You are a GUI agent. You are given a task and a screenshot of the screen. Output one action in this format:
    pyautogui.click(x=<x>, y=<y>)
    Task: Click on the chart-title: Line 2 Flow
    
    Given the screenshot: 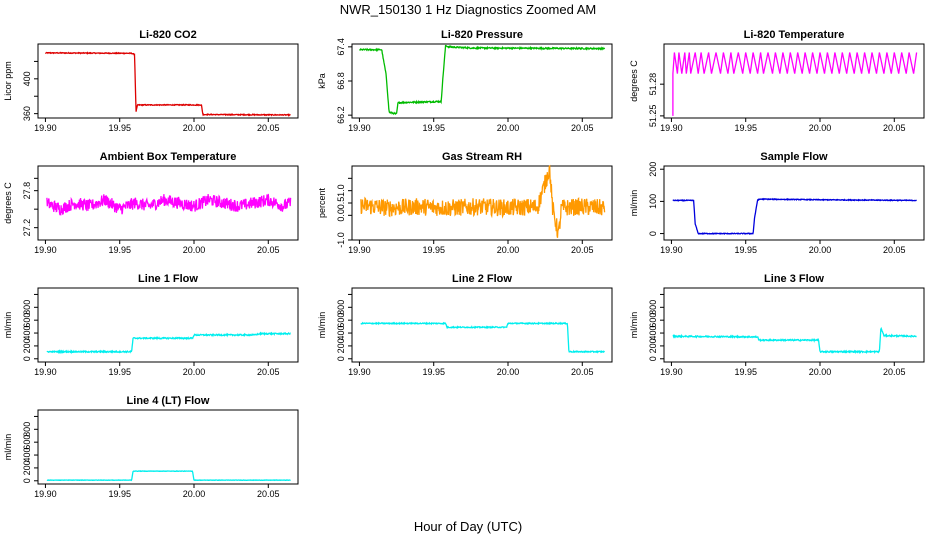 What is the action you would take?
    pyautogui.click(x=482, y=279)
    